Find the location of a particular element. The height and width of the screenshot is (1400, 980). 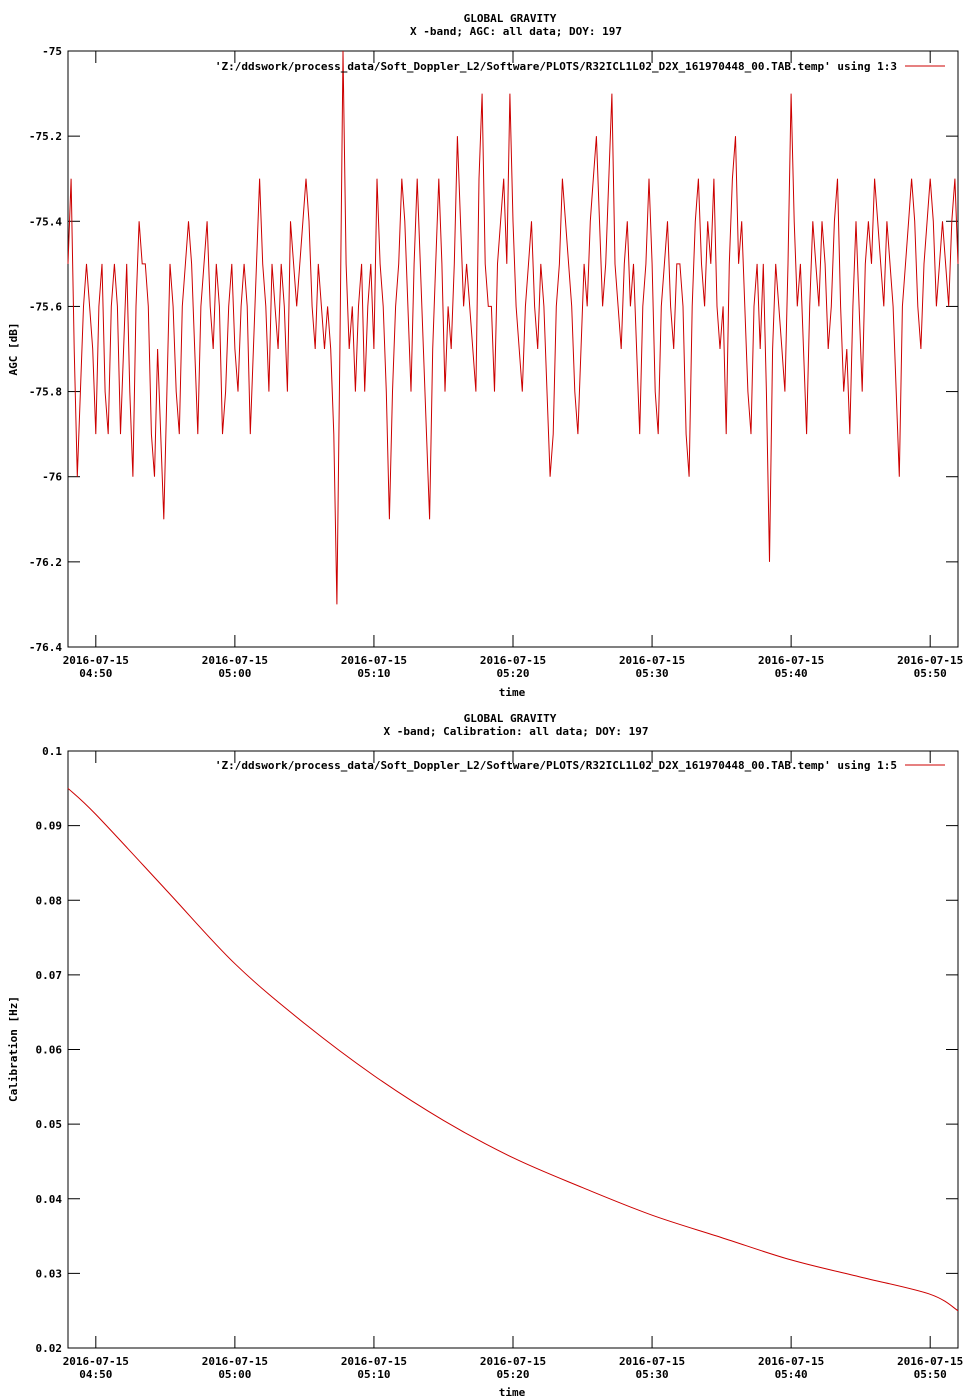

agc-y-tick-label: -75.4 is located at coordinates (45, 221).